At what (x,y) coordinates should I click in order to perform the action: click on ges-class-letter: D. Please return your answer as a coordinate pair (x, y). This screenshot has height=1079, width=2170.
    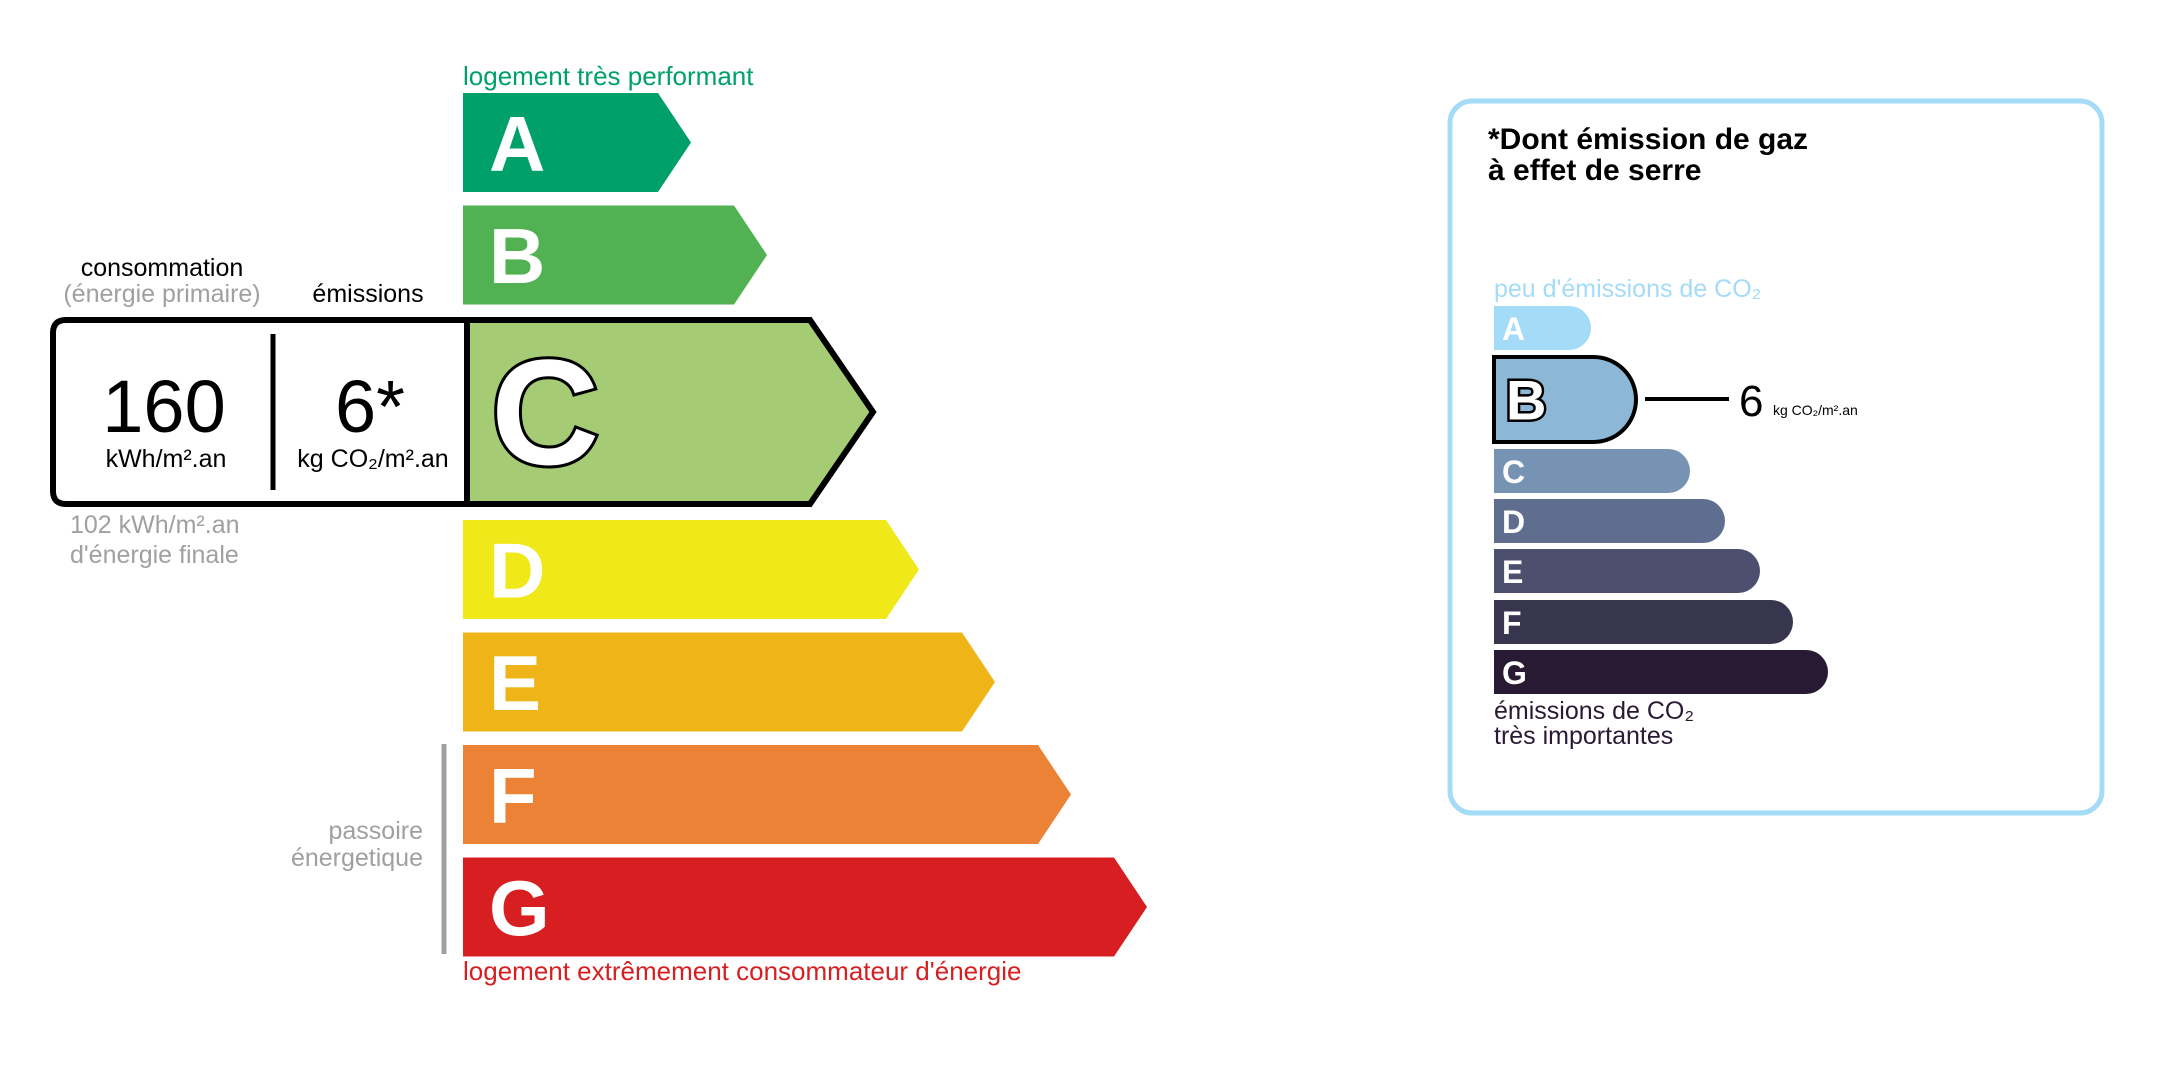
    Looking at the image, I should click on (1513, 522).